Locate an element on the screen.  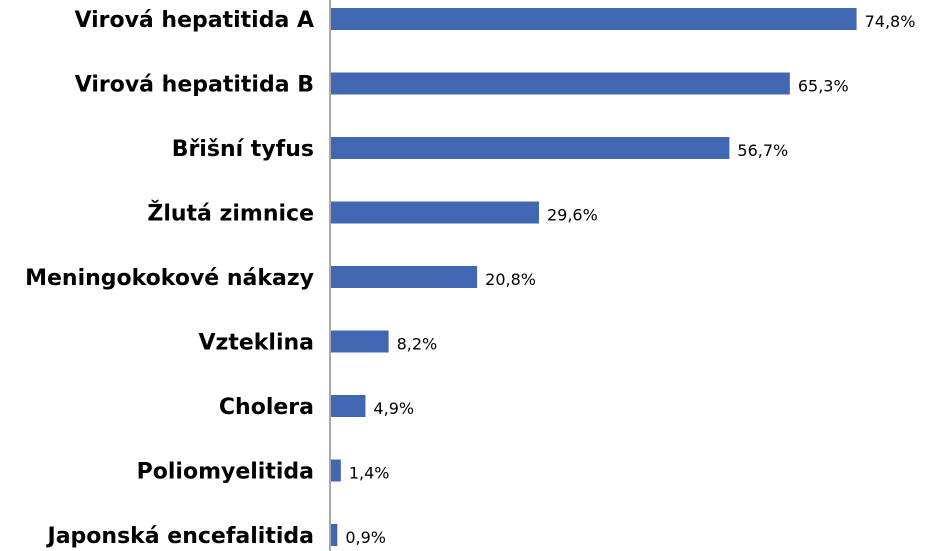
value-label: 65,3% is located at coordinates (823, 86).